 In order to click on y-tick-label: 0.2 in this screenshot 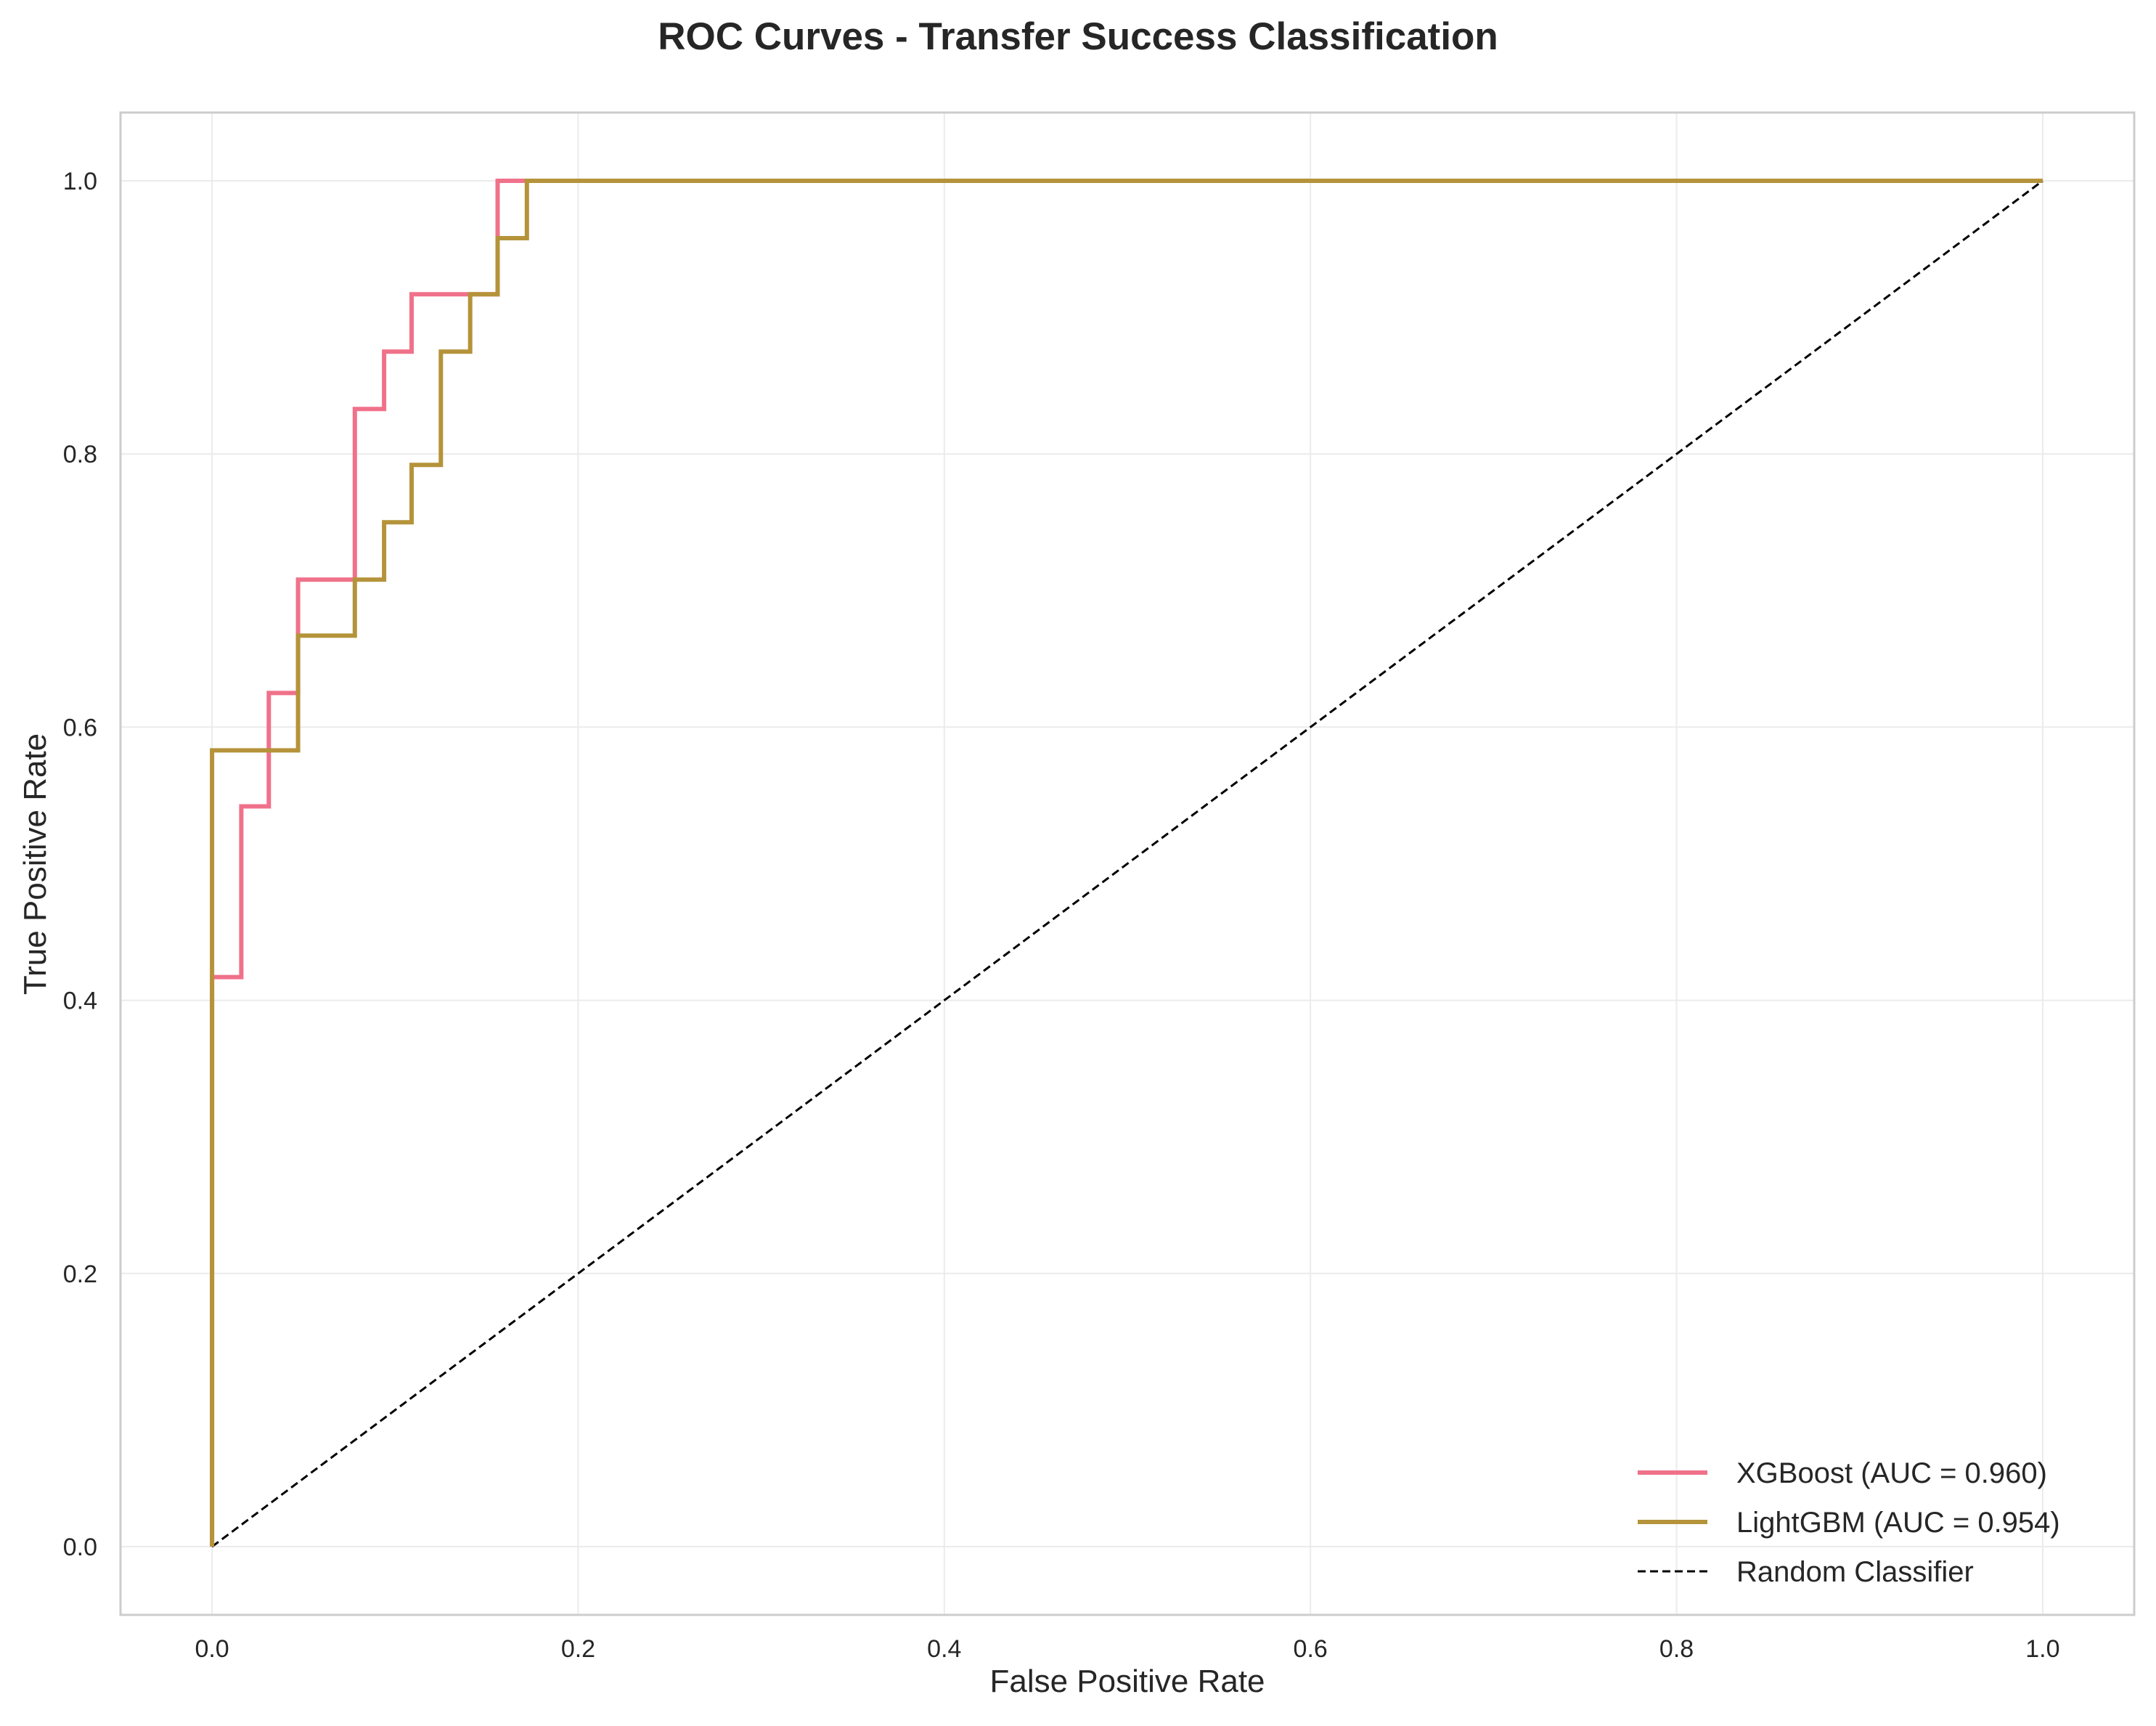, I will do `click(80, 1274)`.